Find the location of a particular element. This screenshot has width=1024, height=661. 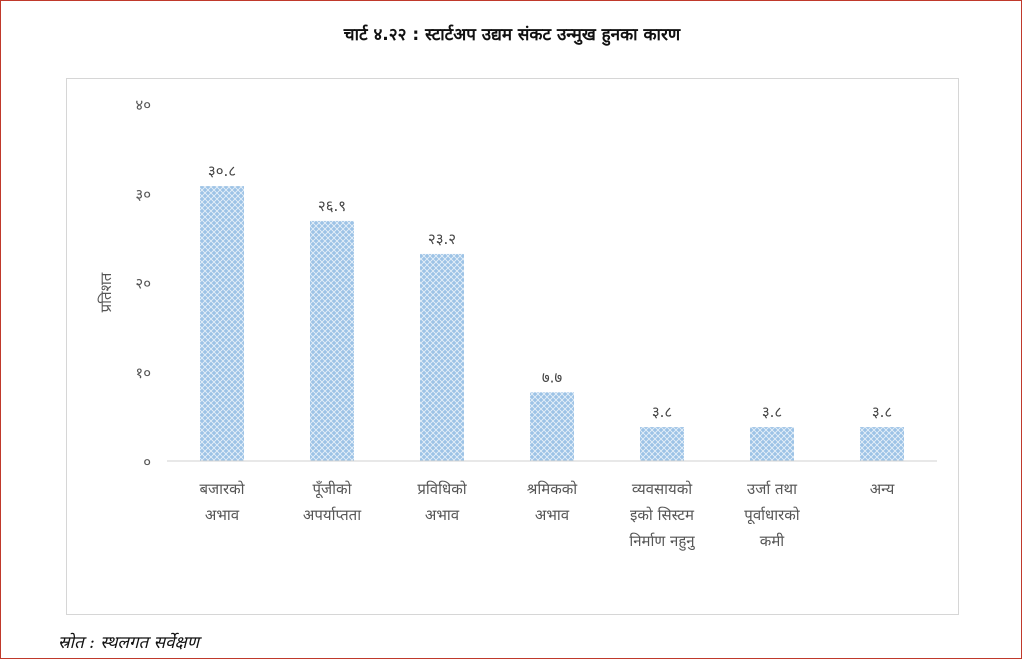

x-category-label: व्यवसायको इको सिस्टम निर्माण नहुनु is located at coordinates (662, 515).